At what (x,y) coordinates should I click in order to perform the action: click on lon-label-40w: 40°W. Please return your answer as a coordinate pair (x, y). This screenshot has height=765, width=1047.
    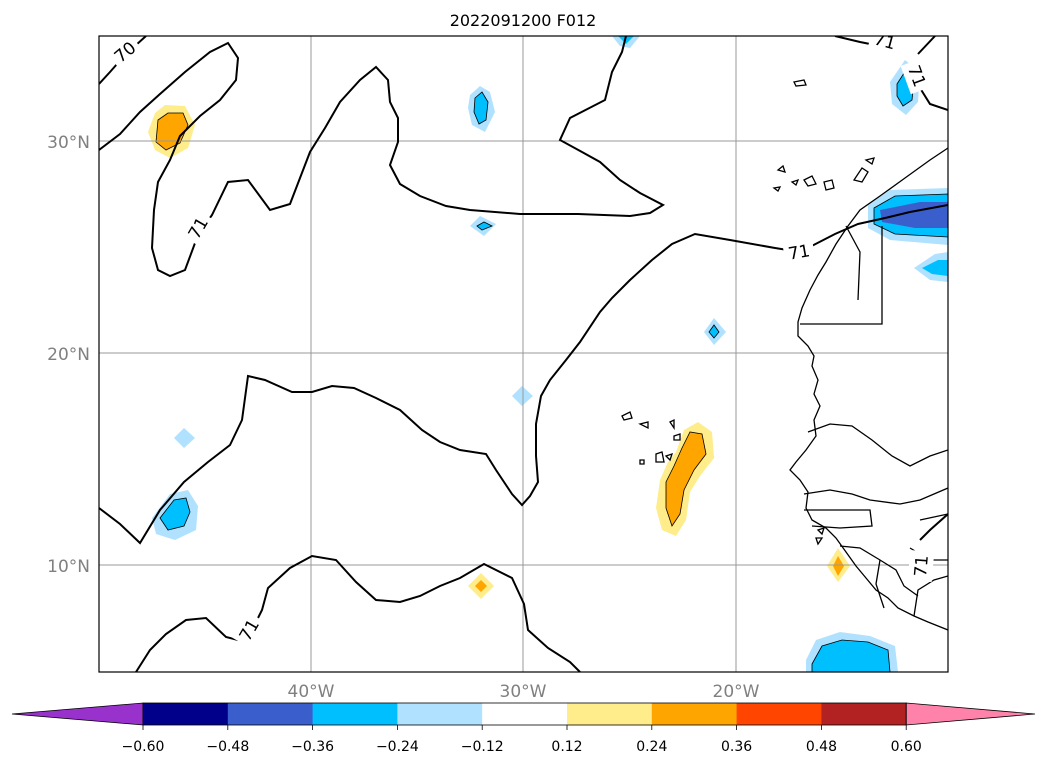
    Looking at the image, I should click on (311, 692).